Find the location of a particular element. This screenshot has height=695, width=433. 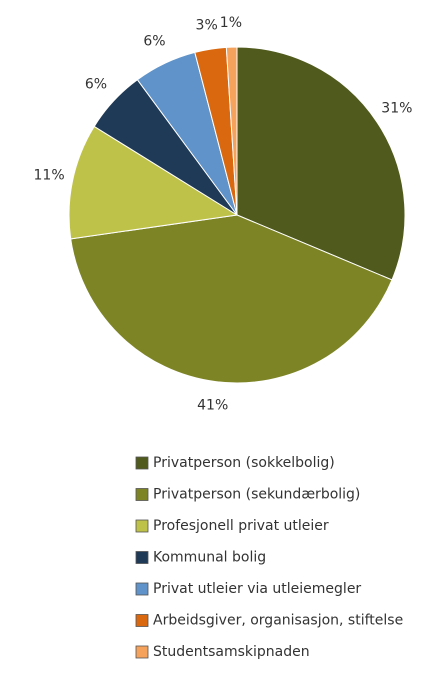

data-label: 41% is located at coordinates (212, 405).